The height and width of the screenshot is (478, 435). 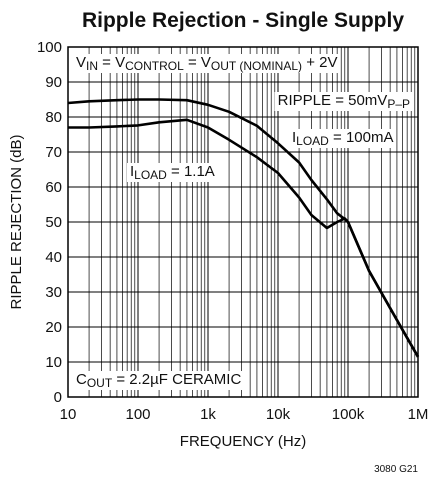 What do you see at coordinates (243, 441) in the screenshot?
I see `x-axis-label: FREQUENCY (Hz)` at bounding box center [243, 441].